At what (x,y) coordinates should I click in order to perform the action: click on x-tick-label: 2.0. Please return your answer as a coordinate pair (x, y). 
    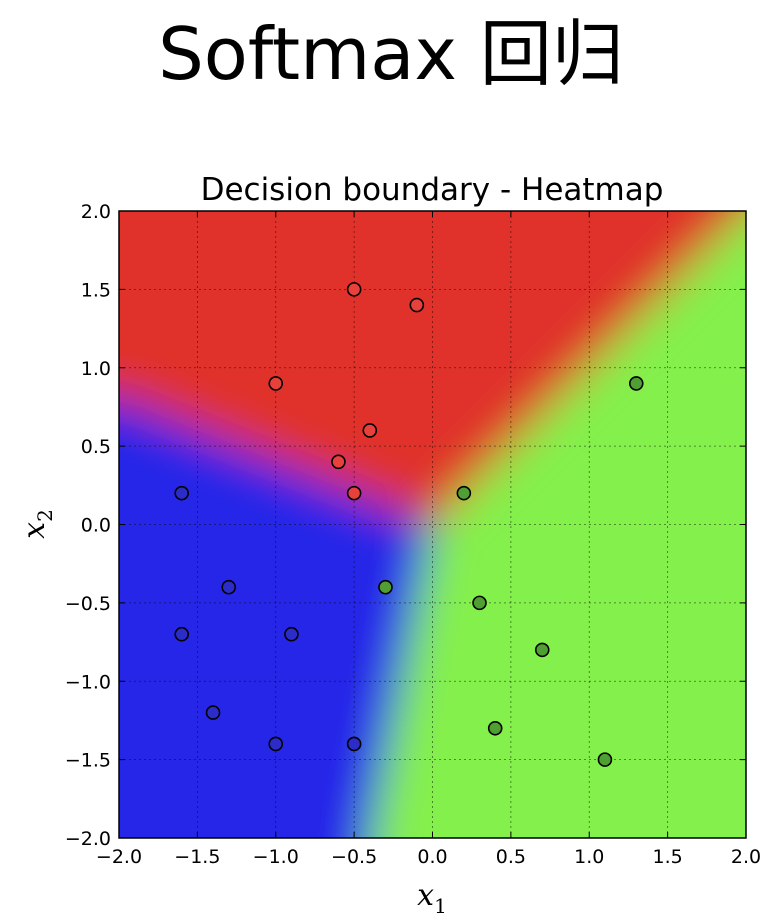
    Looking at the image, I should click on (746, 857).